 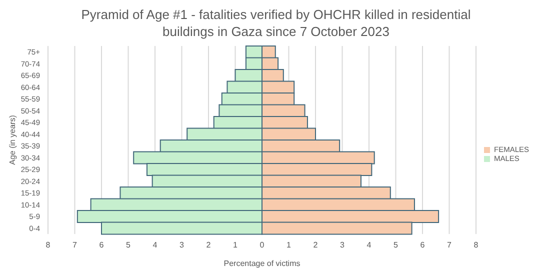 What do you see at coordinates (262, 263) in the screenshot?
I see `x-axis-title: Percentage of victims` at bounding box center [262, 263].